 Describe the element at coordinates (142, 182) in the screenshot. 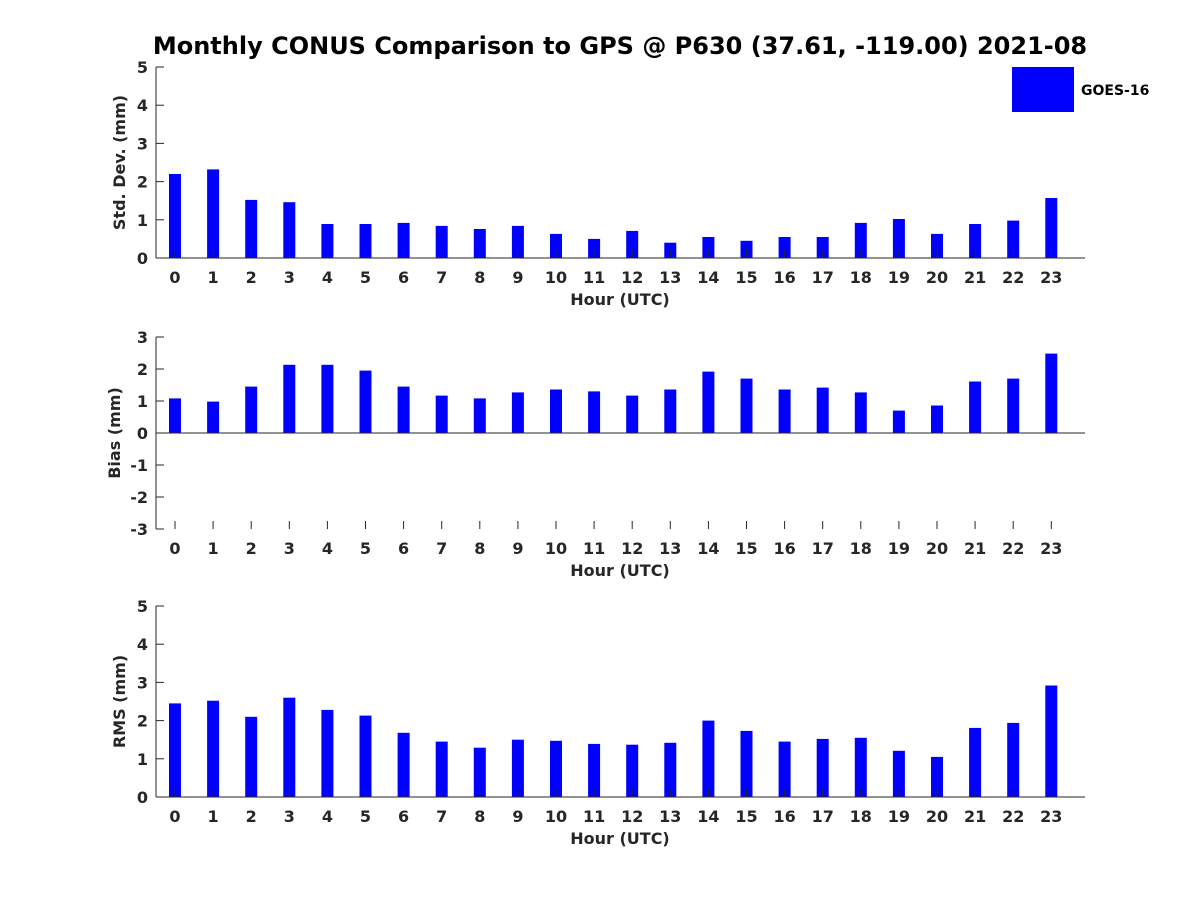

I see `y-tick-label-2: 2` at that location.